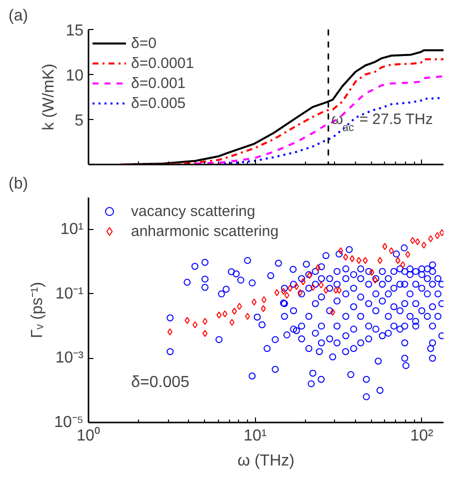 This screenshot has width=453, height=481. I want to click on annotation: δ=0.005, so click(160, 382).